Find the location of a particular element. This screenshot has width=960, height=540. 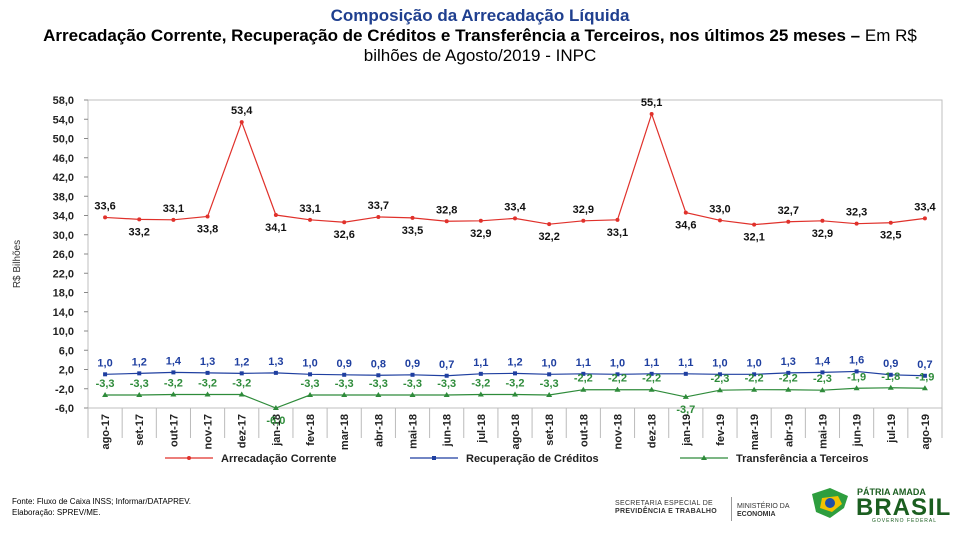

chart-subtitle-unit: Em R$ bilhões de Agosto/2019 - INPC is located at coordinates (640, 45).